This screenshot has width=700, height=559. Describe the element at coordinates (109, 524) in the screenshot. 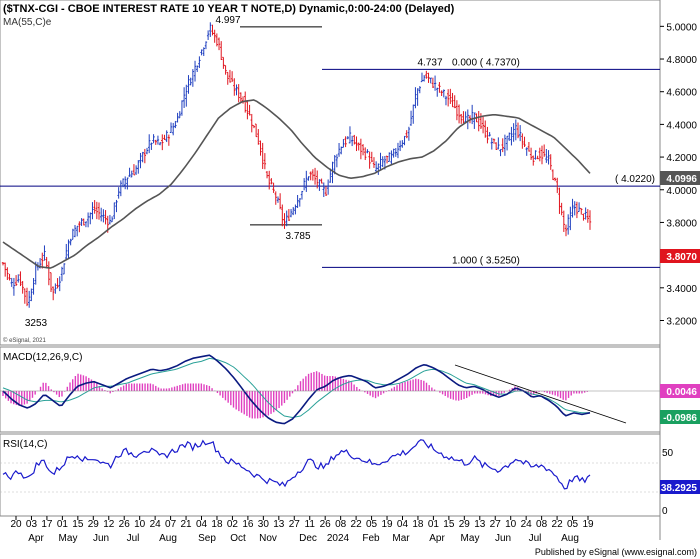

I see `x-tick-label: 12` at that location.